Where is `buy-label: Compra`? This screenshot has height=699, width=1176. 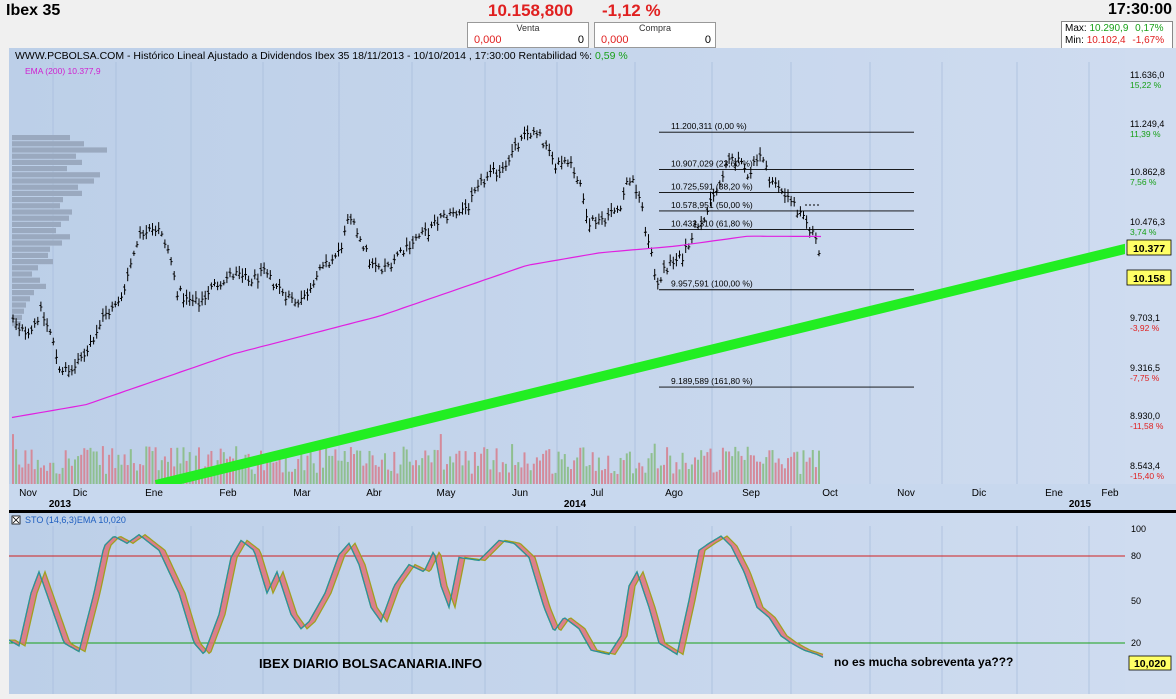 buy-label: Compra is located at coordinates (654, 28).